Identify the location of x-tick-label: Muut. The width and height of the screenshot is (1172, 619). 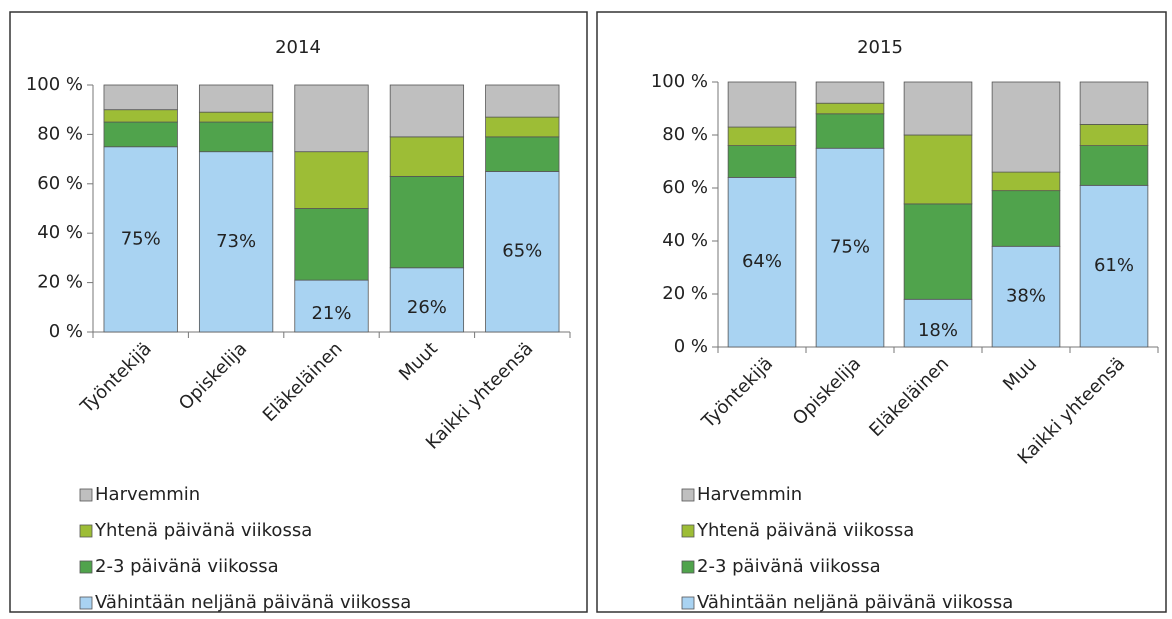
(418, 361).